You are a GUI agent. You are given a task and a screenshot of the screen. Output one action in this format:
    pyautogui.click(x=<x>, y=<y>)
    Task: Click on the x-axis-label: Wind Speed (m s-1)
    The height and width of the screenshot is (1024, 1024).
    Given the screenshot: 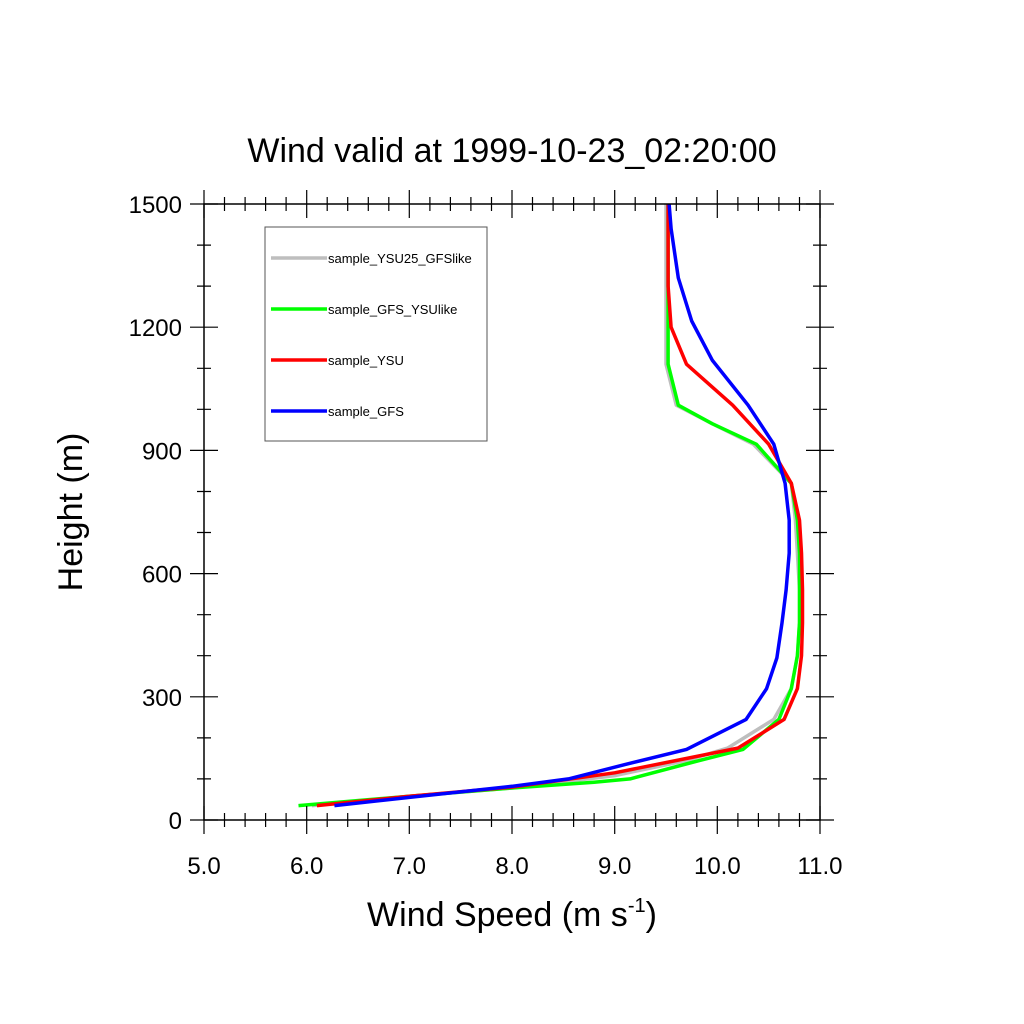 What is the action you would take?
    pyautogui.click(x=512, y=914)
    